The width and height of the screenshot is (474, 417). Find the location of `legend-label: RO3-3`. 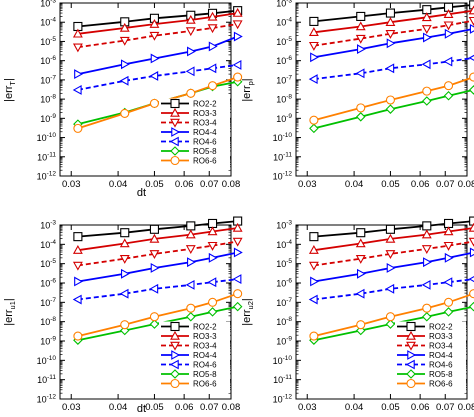

legend-label: RO3-3 is located at coordinates (205, 113).